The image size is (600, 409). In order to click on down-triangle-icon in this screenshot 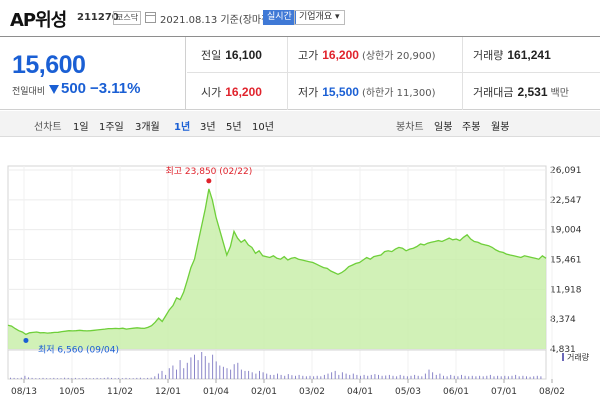, I will do `click(54, 89)`.